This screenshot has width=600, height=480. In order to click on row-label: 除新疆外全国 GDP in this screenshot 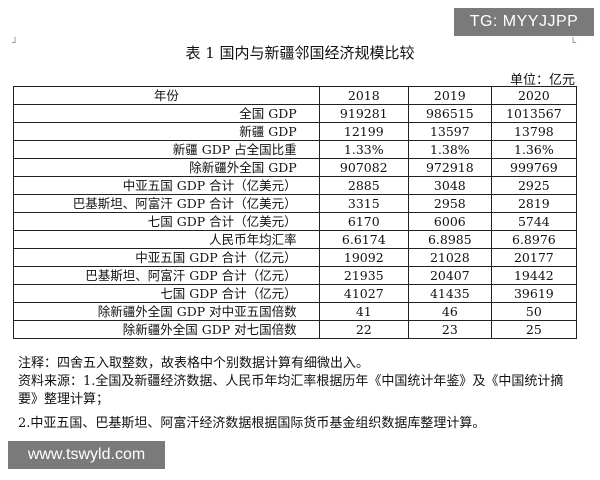, I will do `click(166, 167)`.